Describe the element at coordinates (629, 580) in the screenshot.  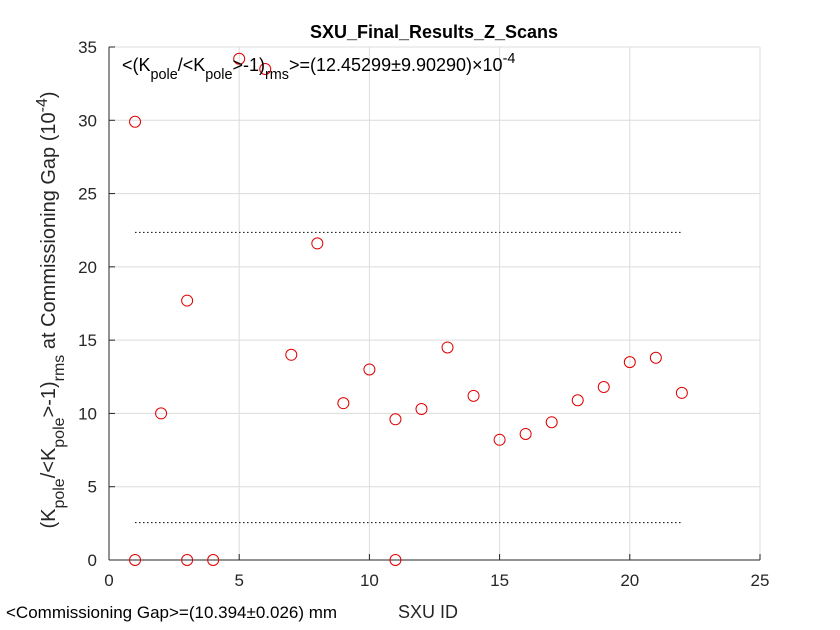
I see `x-tick-label: 20` at that location.